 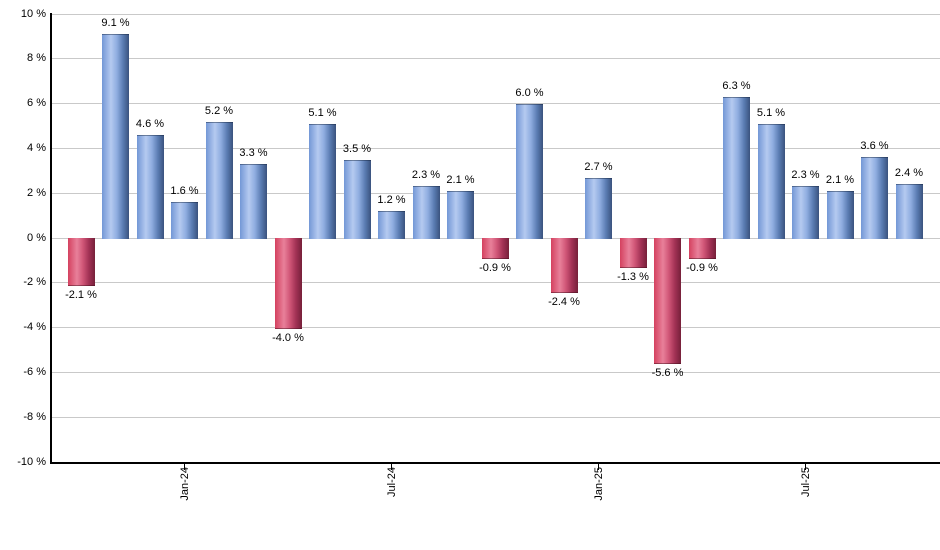 What do you see at coordinates (36, 103) in the screenshot?
I see `y-axis-tick-label: 6 %` at bounding box center [36, 103].